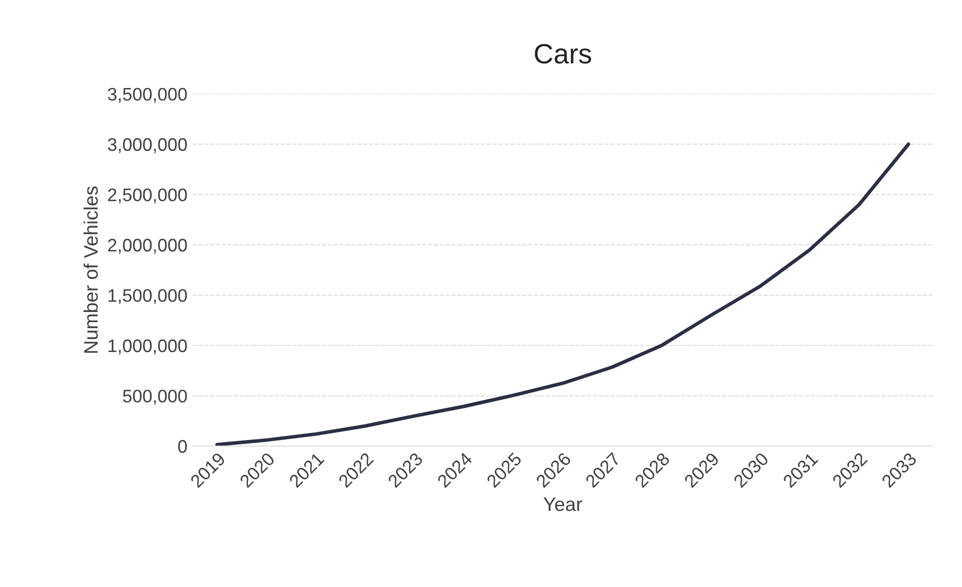 The height and width of the screenshot is (587, 962). Describe the element at coordinates (147, 246) in the screenshot. I see `y-tick-label: 2,000,000` at that location.